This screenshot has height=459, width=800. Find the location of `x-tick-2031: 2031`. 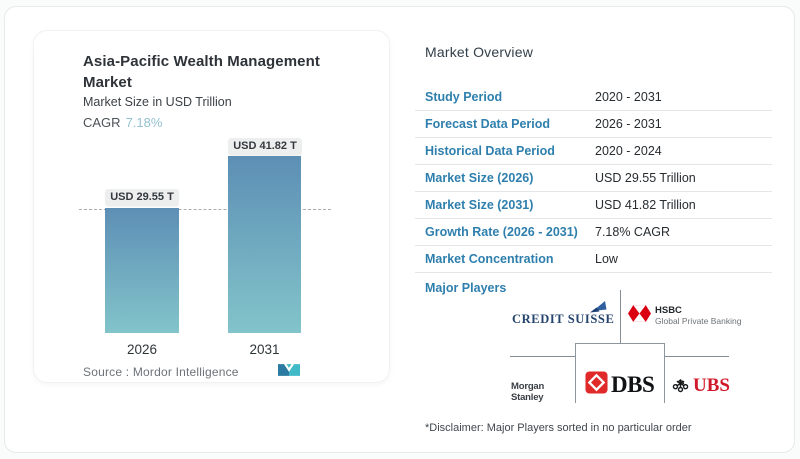

x-tick-2031: 2031 is located at coordinates (264, 349).